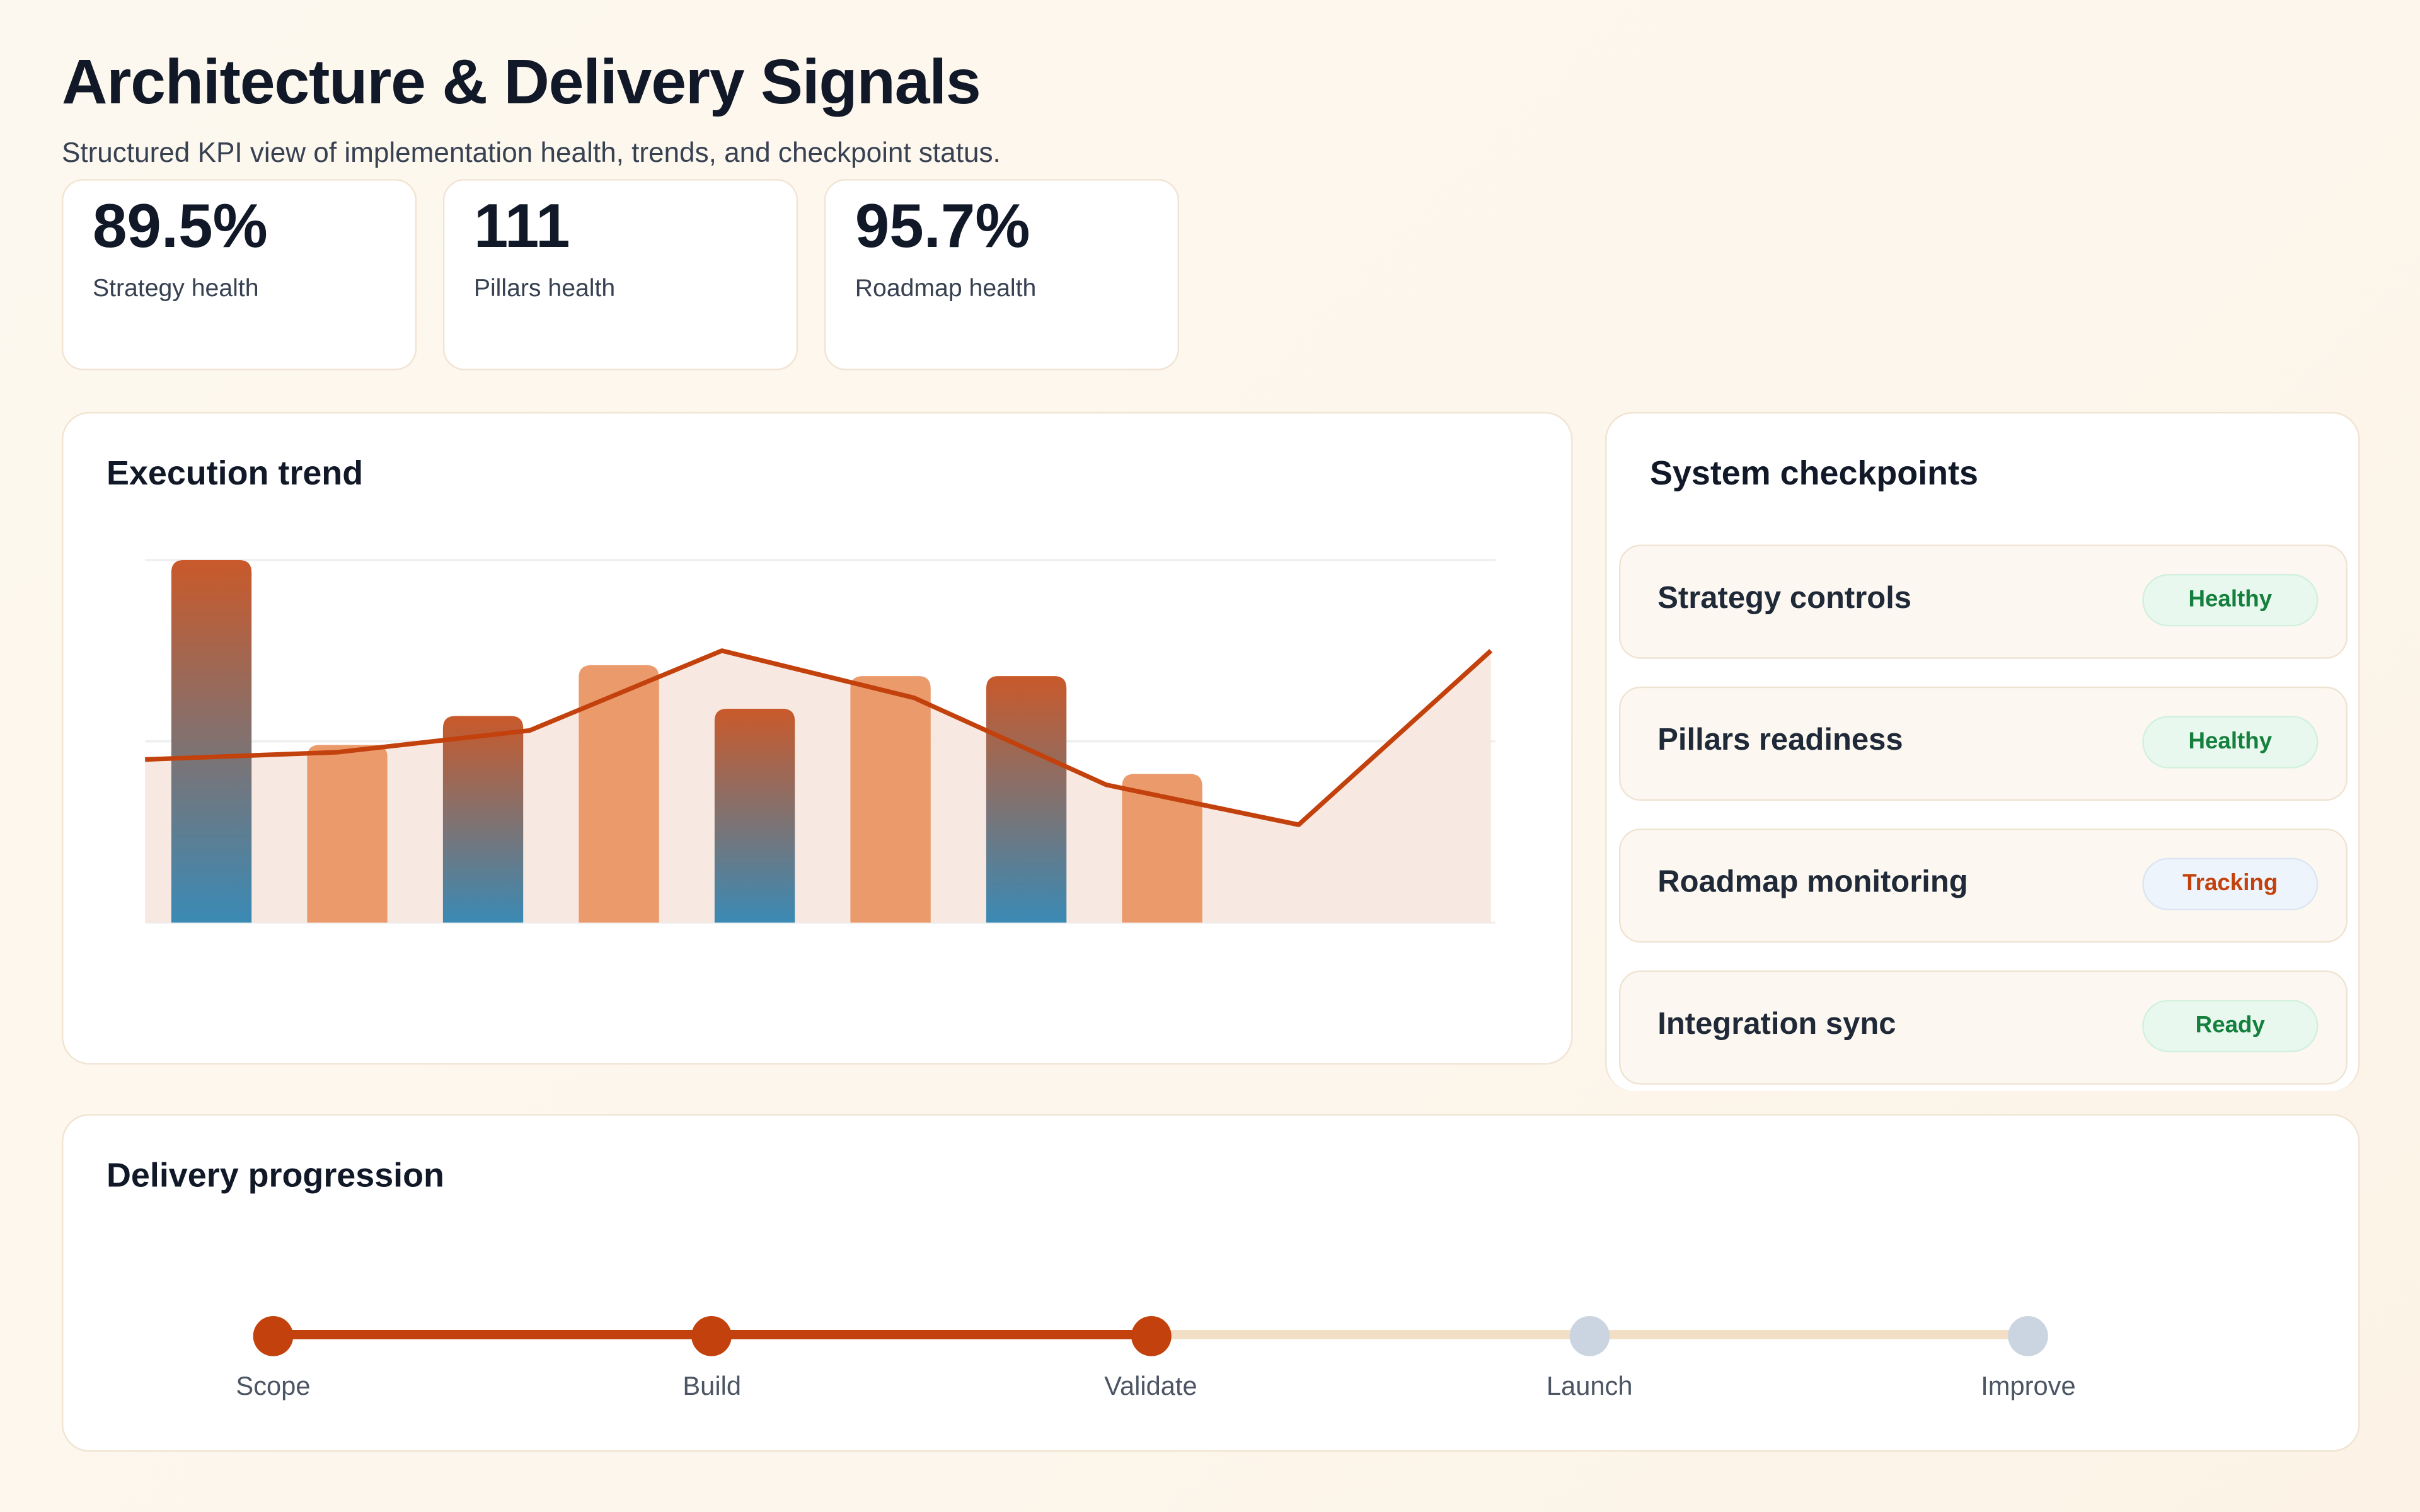 Image resolution: width=2420 pixels, height=1512 pixels. I want to click on checkpoint-name: Integration sync, so click(1777, 1024).